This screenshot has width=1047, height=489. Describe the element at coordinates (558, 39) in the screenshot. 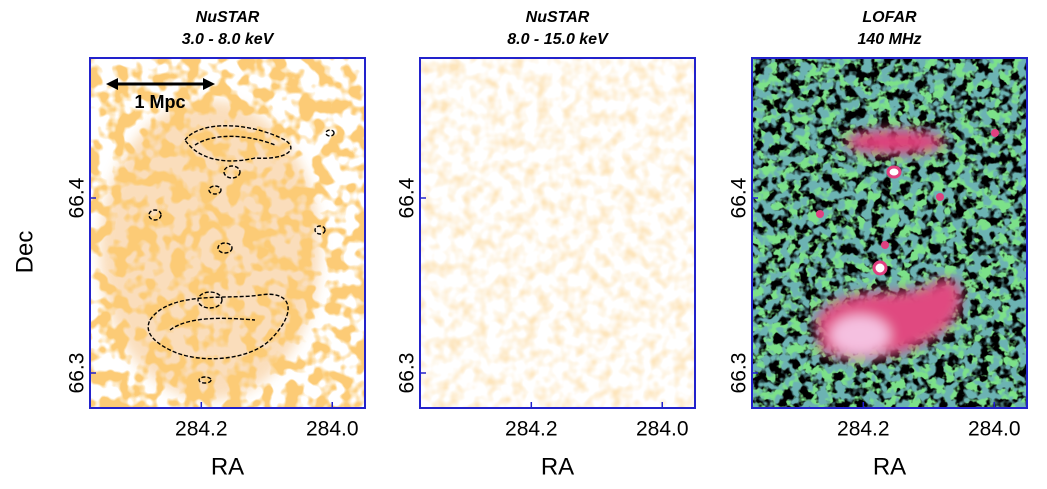

I see `panel-subtitle: 8.0 - 15.0 keV` at that location.